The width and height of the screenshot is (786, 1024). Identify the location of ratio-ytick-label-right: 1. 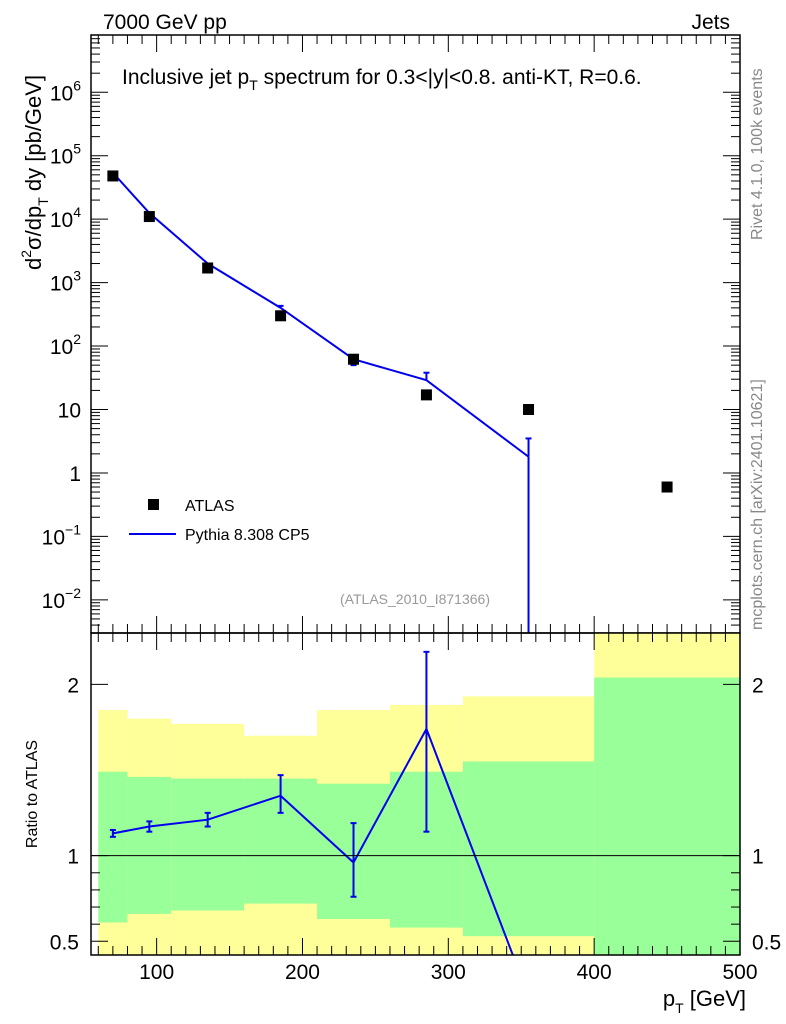
(758, 857).